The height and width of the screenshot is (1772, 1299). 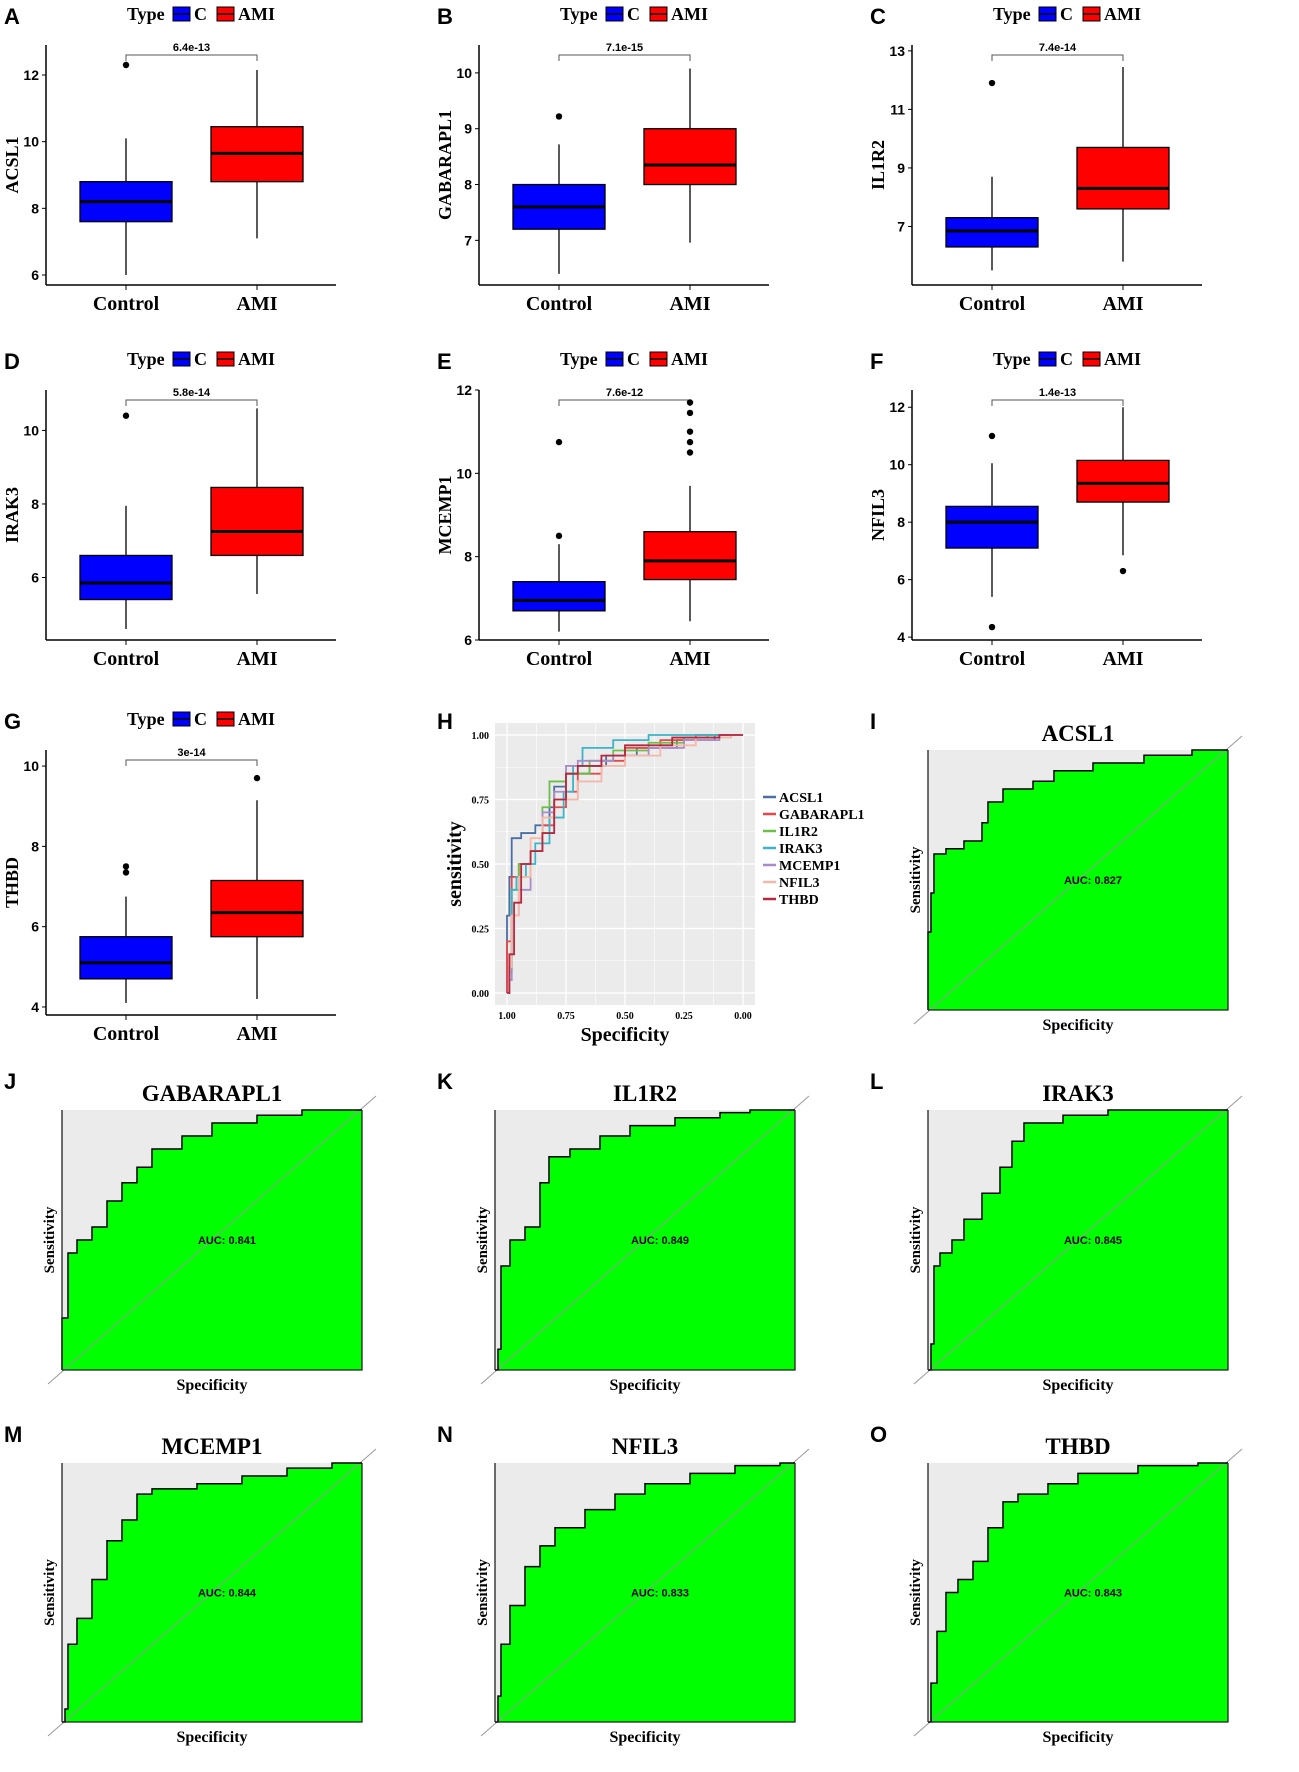 I want to click on box-control, so click(x=126, y=577).